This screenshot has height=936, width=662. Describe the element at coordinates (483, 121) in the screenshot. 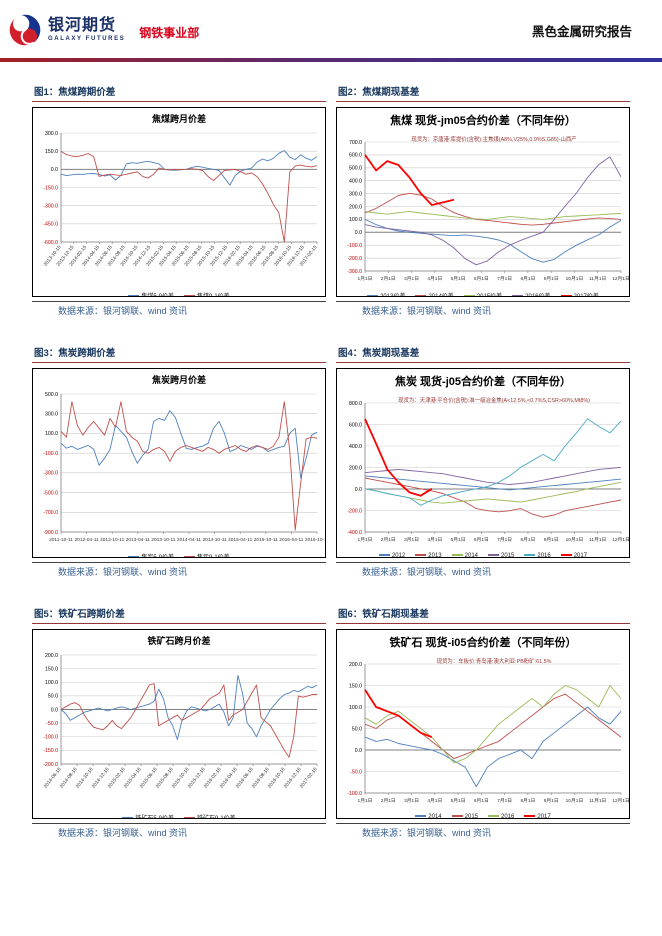

I see `chart-title: 焦煤 现货-jm05合约价差（不同年份）` at that location.